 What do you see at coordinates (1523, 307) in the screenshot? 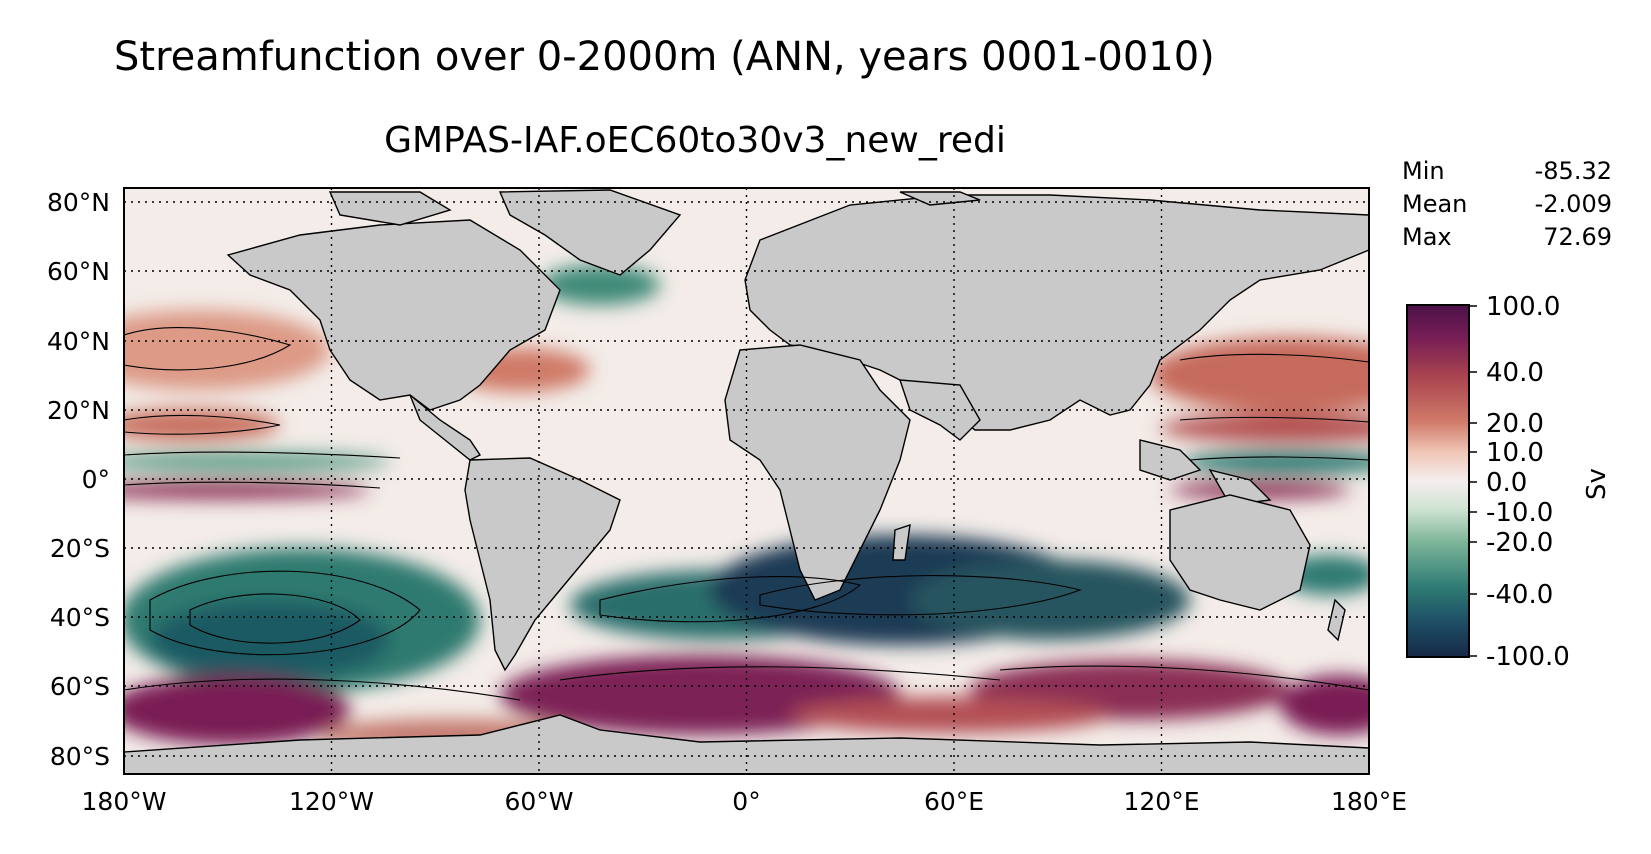
I see `colorbar-tick-label: 100.0` at bounding box center [1523, 307].